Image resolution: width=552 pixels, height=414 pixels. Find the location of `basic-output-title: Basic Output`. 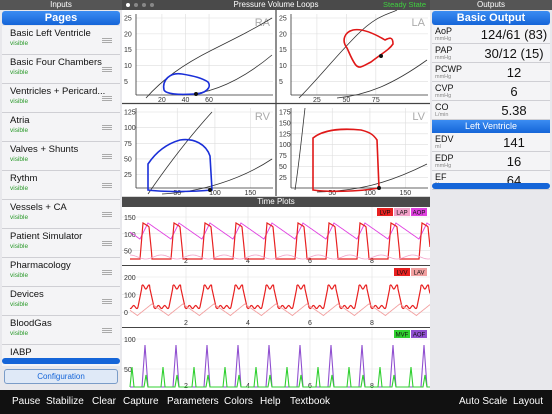

basic-output-title: Basic Output is located at coordinates (491, 18).